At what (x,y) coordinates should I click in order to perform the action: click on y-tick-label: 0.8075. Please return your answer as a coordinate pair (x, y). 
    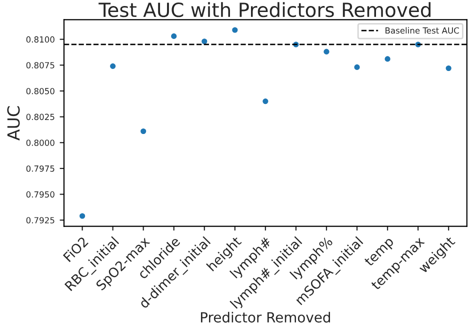
    Looking at the image, I should click on (40, 65).